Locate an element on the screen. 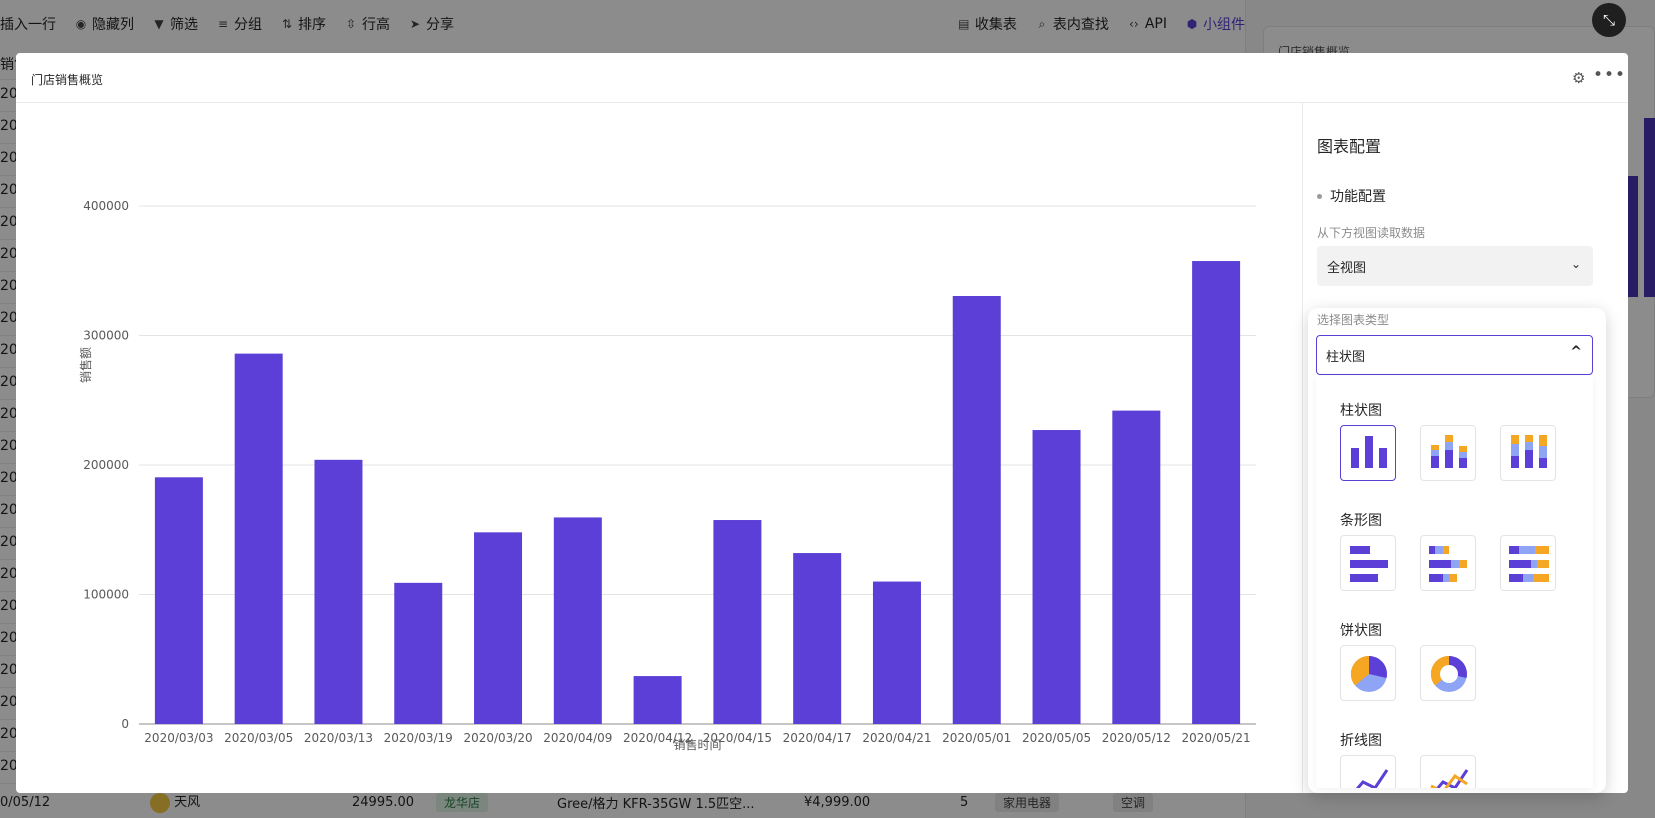 This screenshot has height=818, width=1655. x-tick-label: 2020/04/12 is located at coordinates (657, 738).